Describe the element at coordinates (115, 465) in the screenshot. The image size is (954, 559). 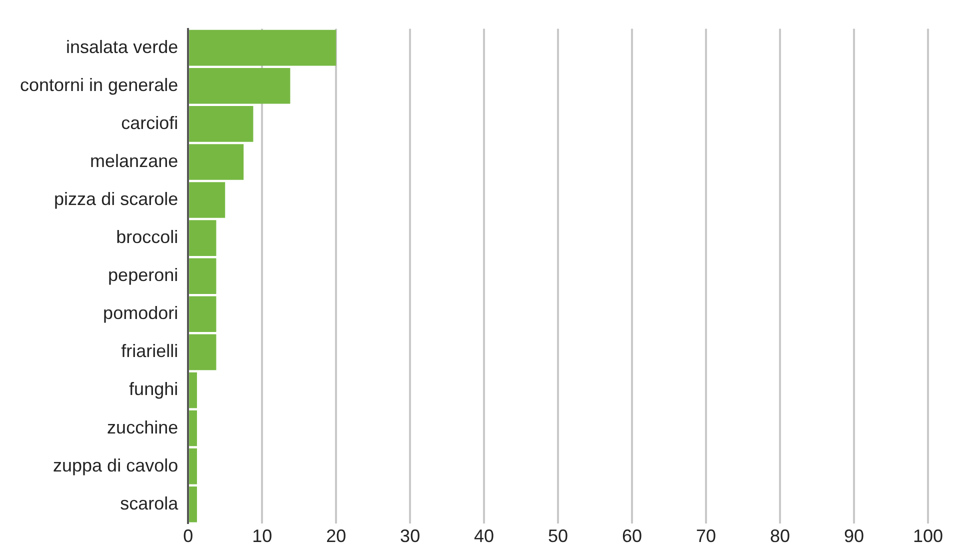
I see `y-tick-label: zuppa di cavolo` at that location.